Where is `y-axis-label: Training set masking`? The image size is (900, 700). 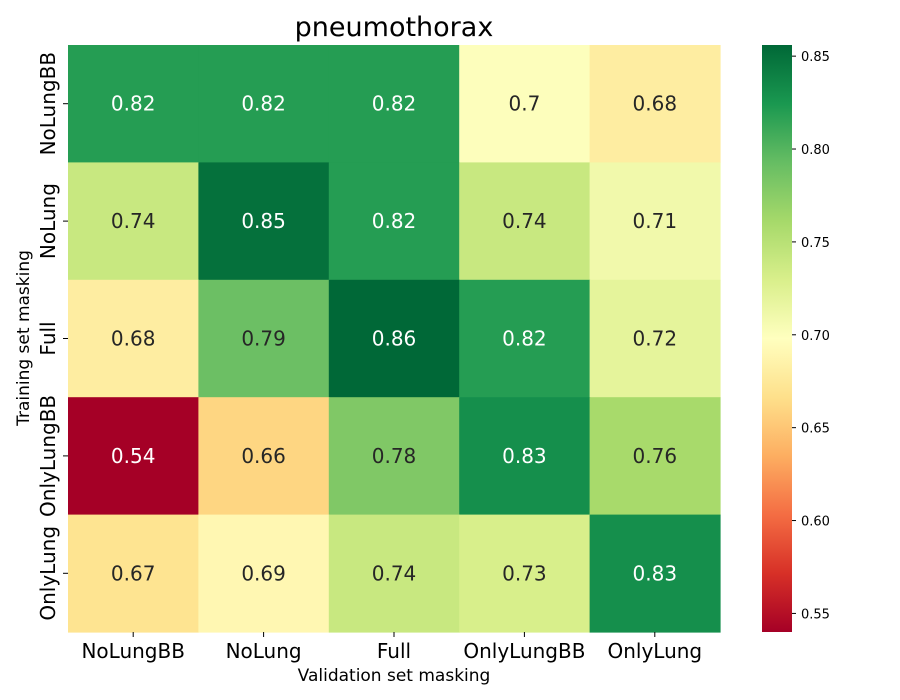 y-axis-label: Training set masking is located at coordinates (24, 338).